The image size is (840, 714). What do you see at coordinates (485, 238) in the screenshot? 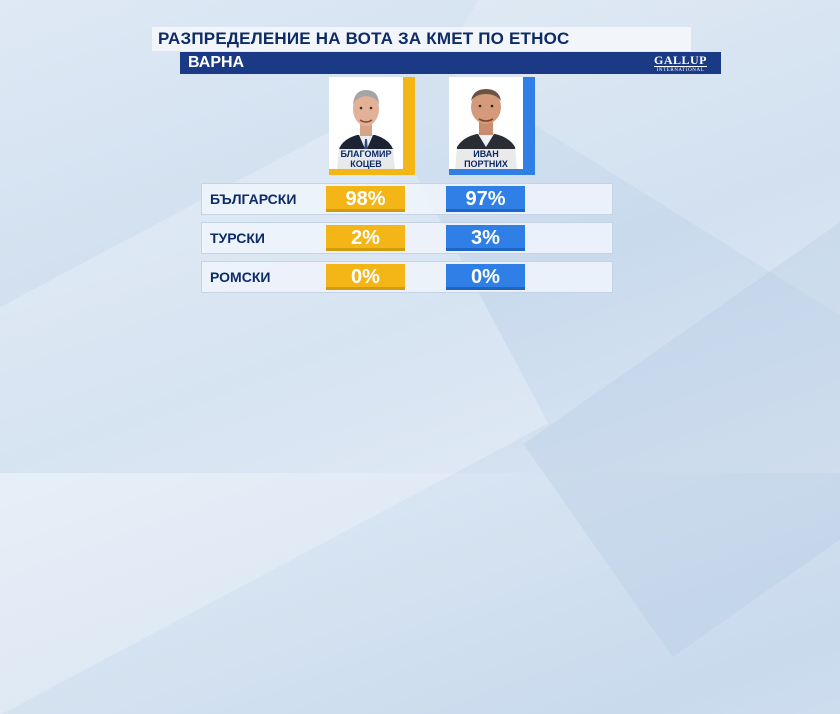
I see `value-candidate-2: 3%` at bounding box center [485, 238].